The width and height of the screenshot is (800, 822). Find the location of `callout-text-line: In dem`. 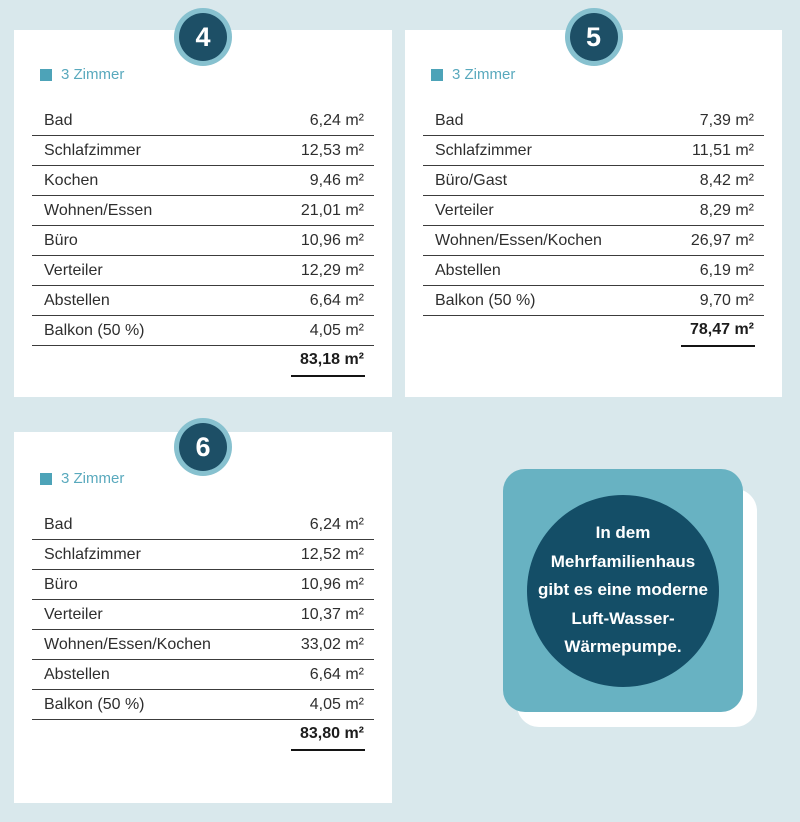

callout-text-line: In dem is located at coordinates (623, 533).